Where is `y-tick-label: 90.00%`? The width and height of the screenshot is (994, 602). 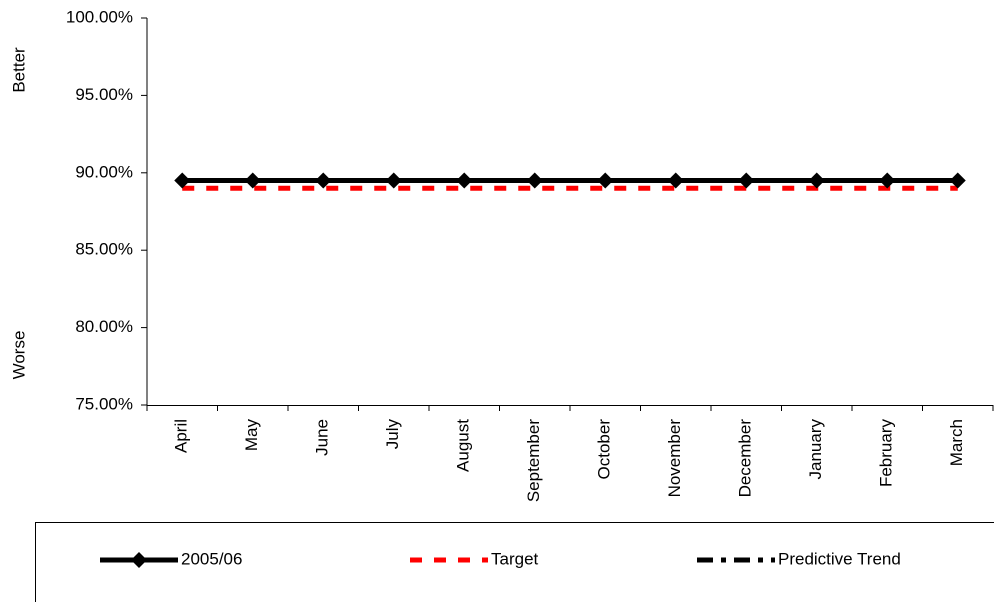
y-tick-label: 90.00% is located at coordinates (104, 171).